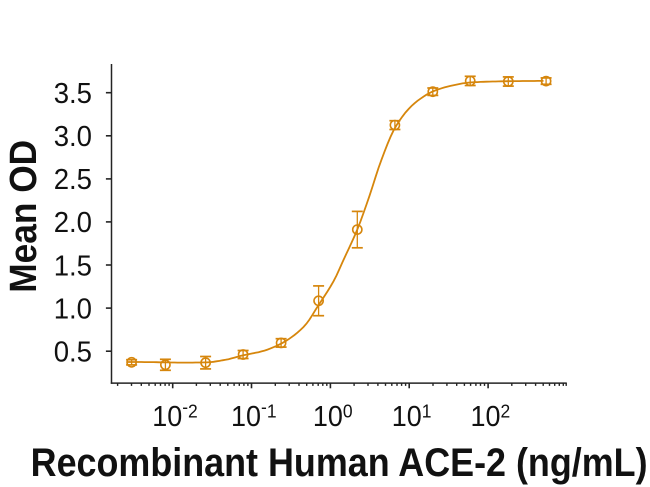 The image size is (650, 487). Describe the element at coordinates (339, 462) in the screenshot. I see `svg-text:Recombinant Human ACE-2 (ng/mL: Recombinant Human ACE-2 (ng/mL)` at that location.